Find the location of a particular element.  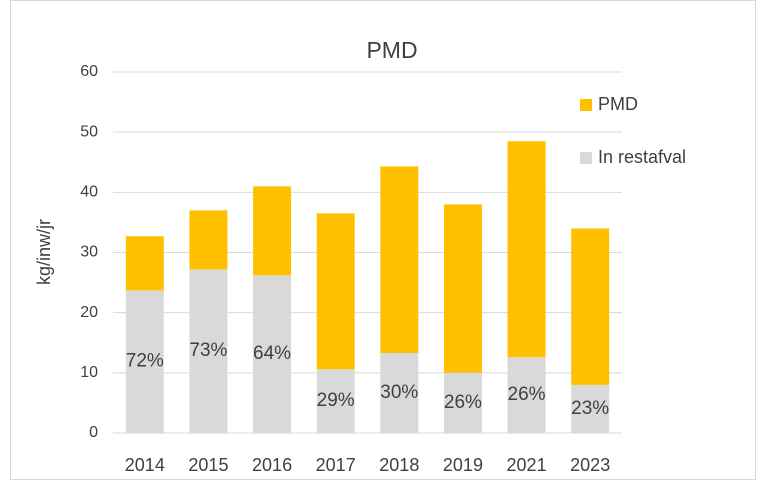

x-tick-label: 2015 is located at coordinates (208, 465).